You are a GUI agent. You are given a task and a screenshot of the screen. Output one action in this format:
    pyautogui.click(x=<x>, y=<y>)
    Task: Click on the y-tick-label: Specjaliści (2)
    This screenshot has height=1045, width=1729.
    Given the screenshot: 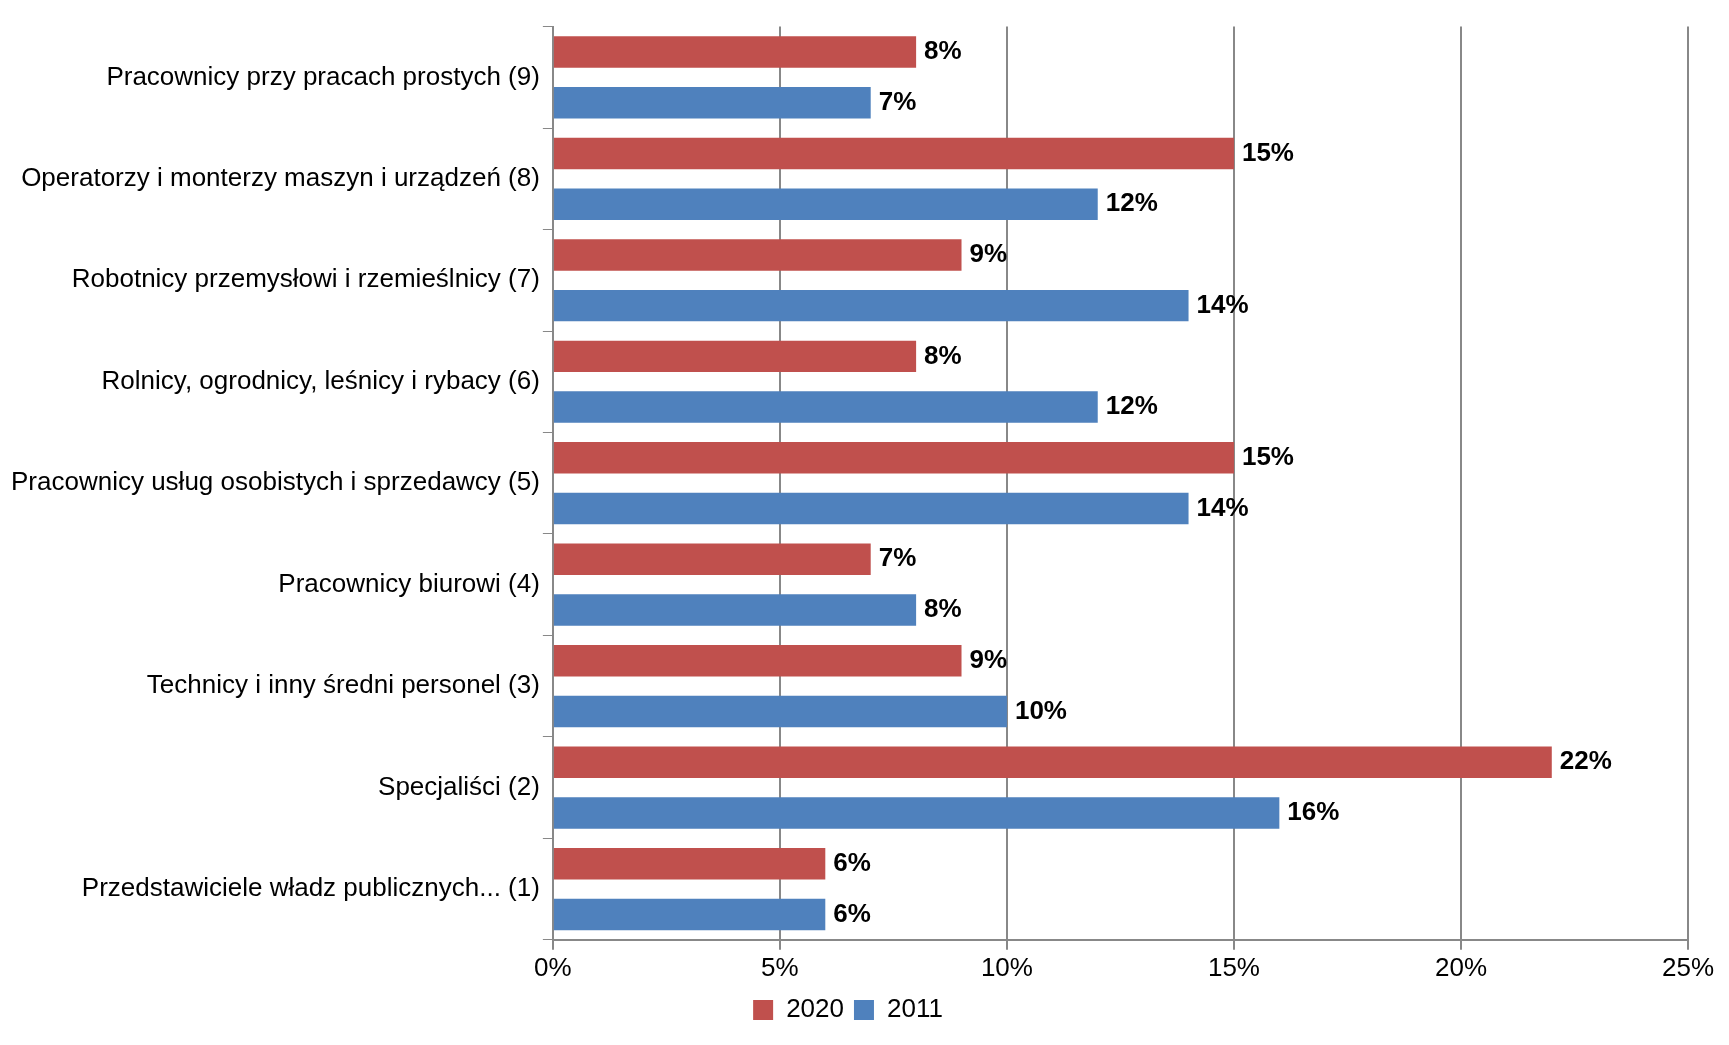 What is the action you would take?
    pyautogui.click(x=459, y=785)
    